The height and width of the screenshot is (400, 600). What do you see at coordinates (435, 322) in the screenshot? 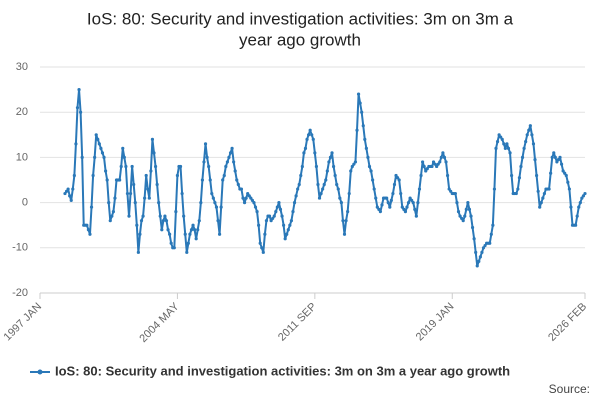
I see `x-tick-label: 2019 JAN` at bounding box center [435, 322].